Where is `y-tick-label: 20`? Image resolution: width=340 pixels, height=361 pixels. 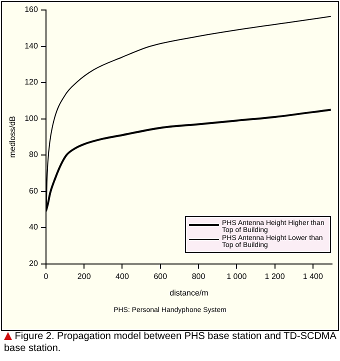 y-tick-label: 20 is located at coordinates (33, 263).